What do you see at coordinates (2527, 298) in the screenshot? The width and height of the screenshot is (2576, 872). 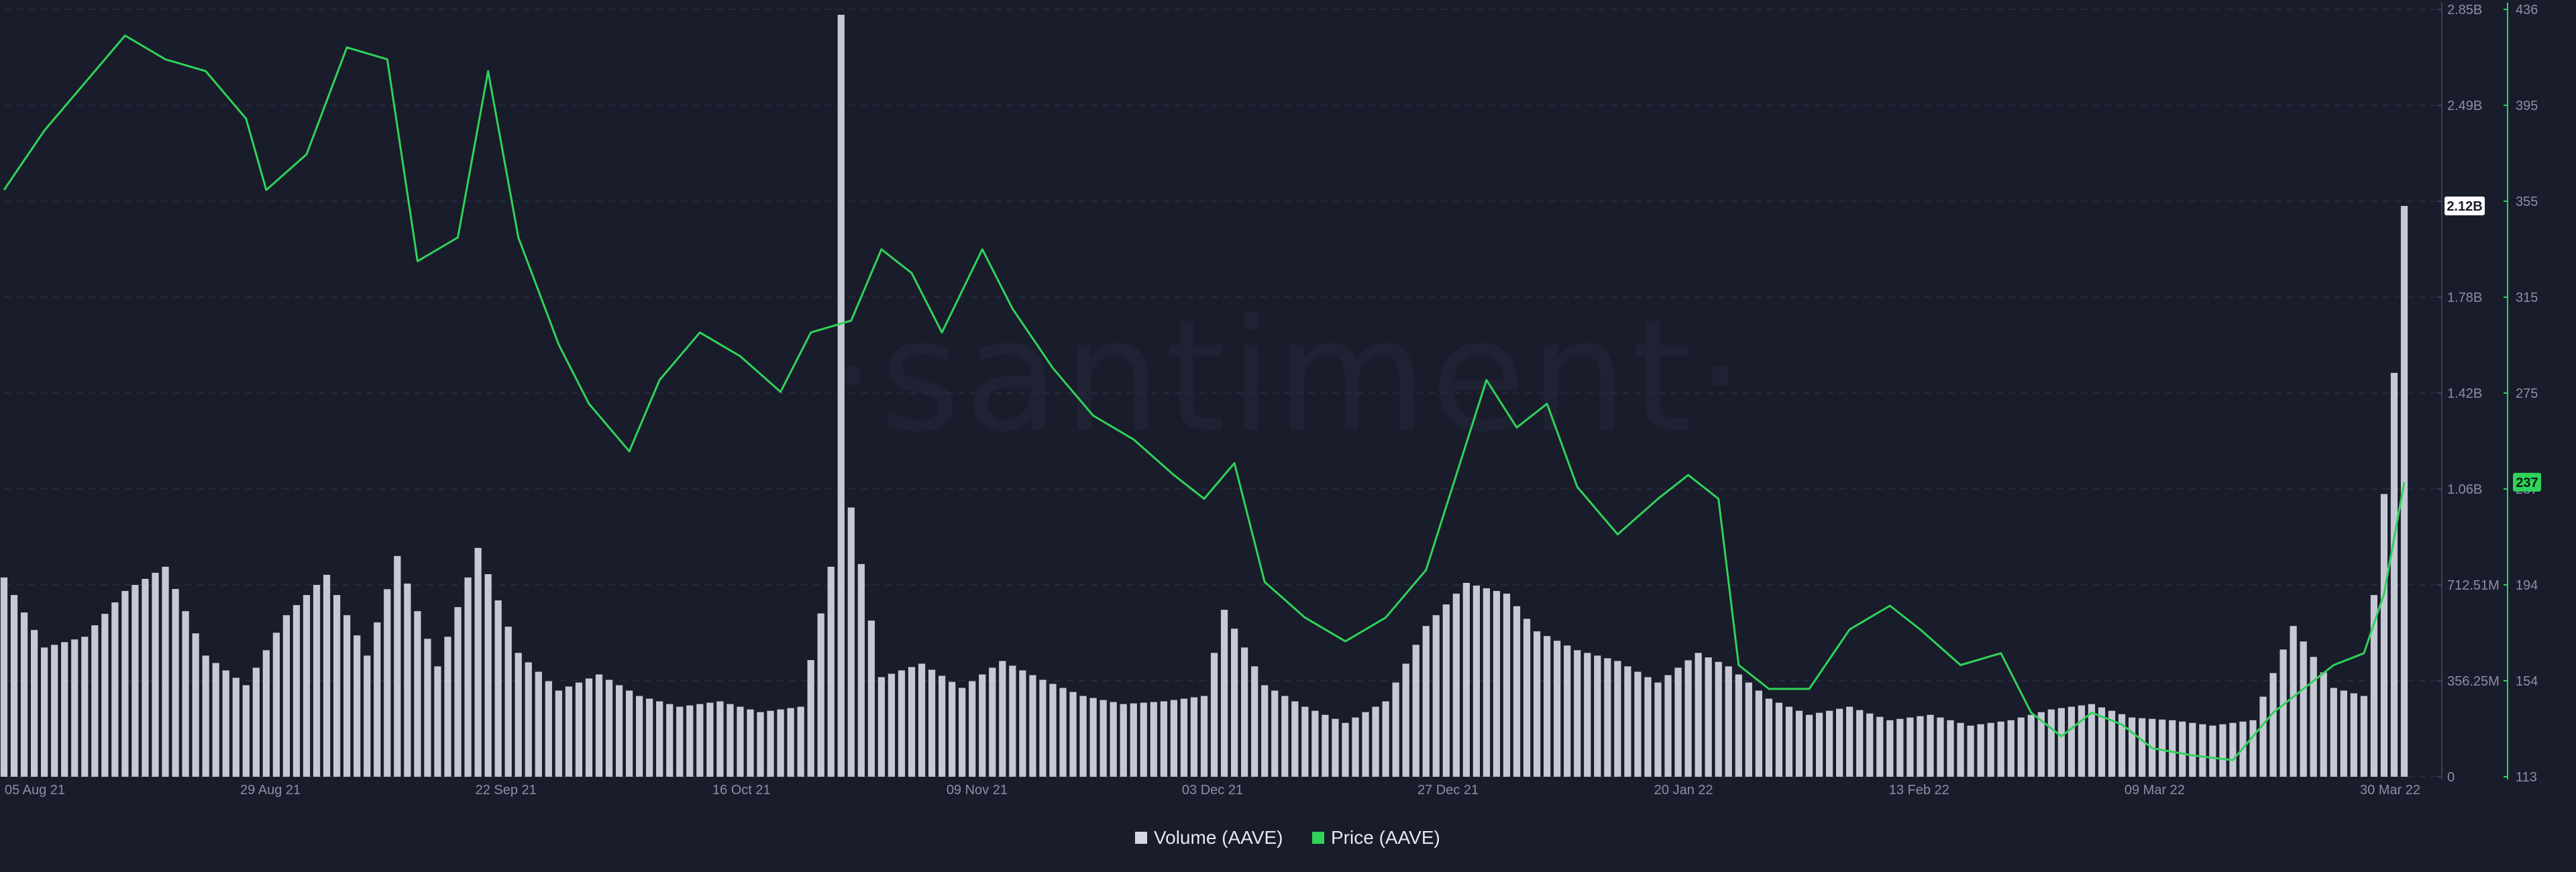 I see `price-tick-label: 315` at bounding box center [2527, 298].